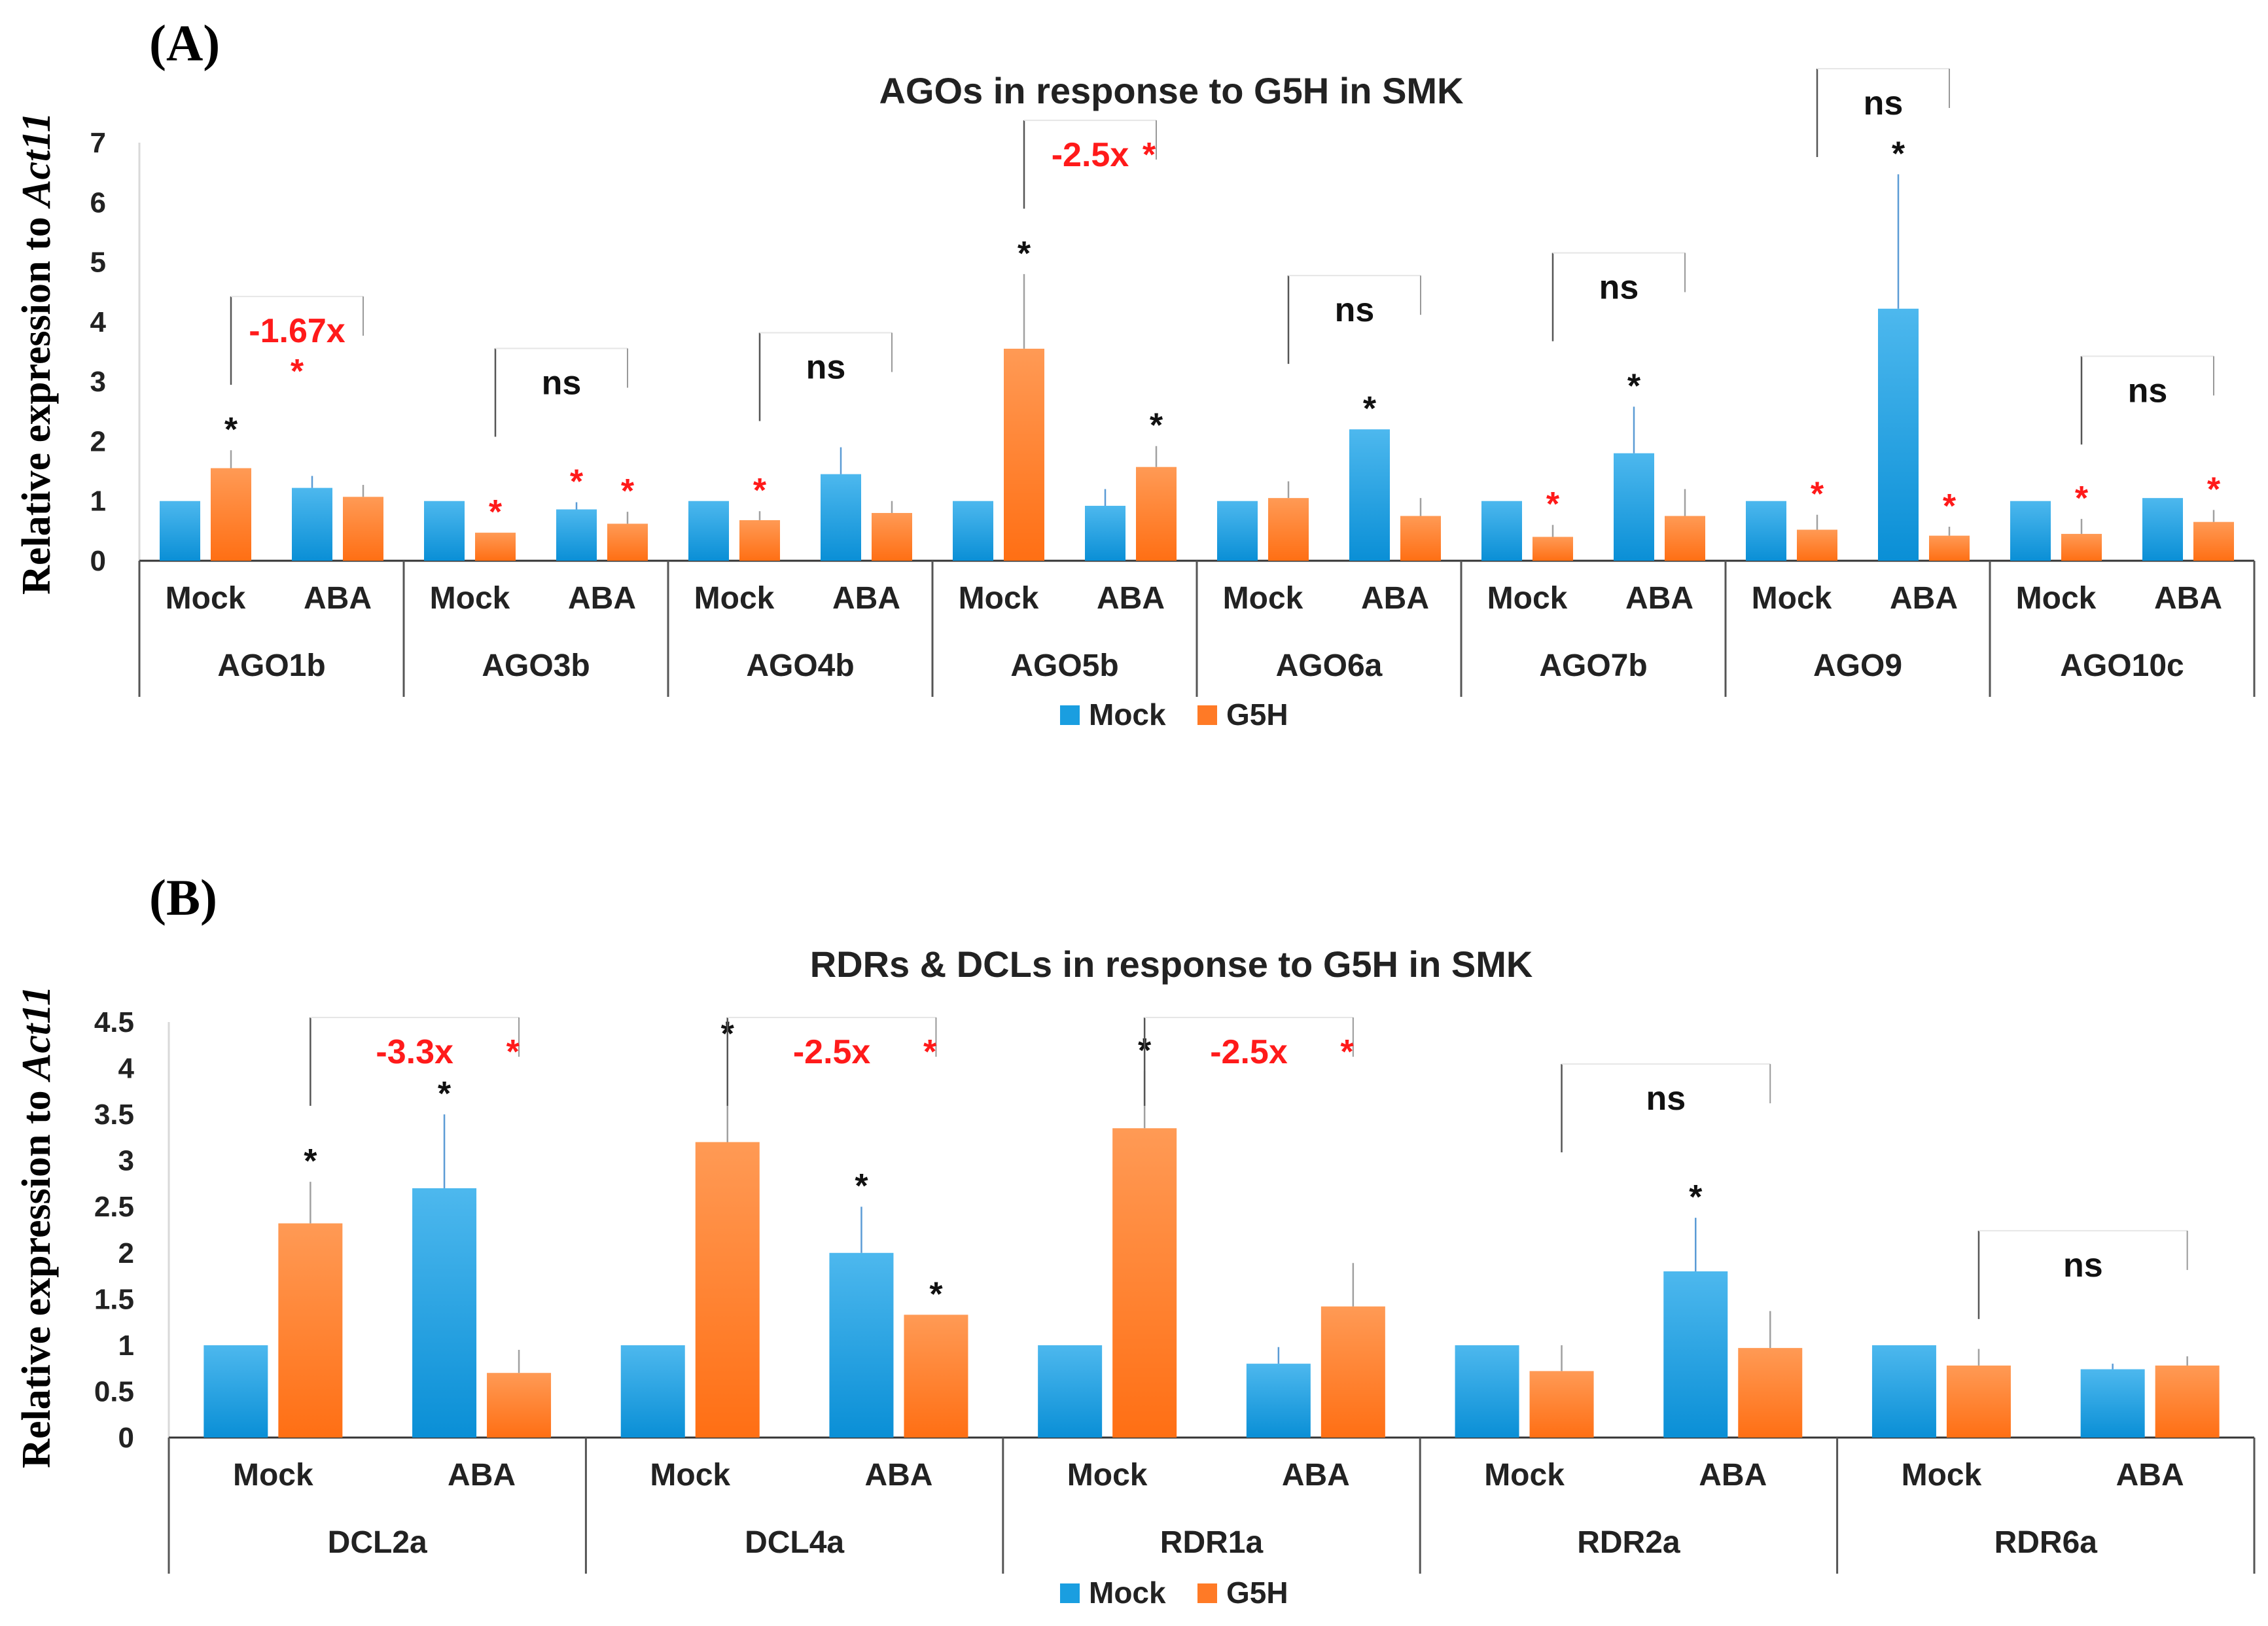 The height and width of the screenshot is (1626, 2268). What do you see at coordinates (231, 430) in the screenshot?
I see `panel-a-significance-star-ago1b-mock-g5h: *` at bounding box center [231, 430].